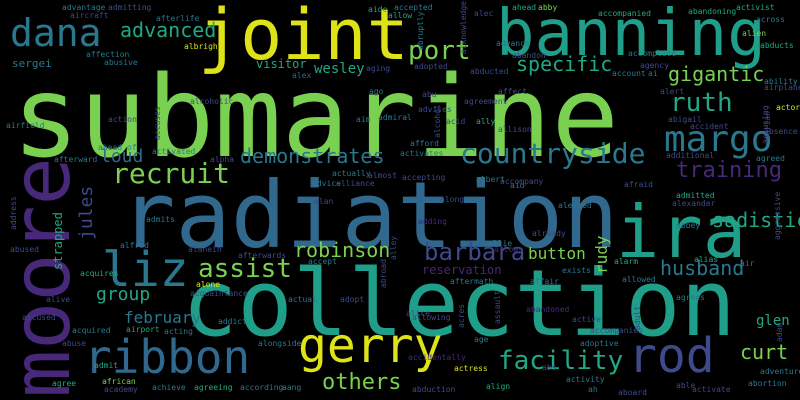 The image size is (800, 400). I want to click on cloud-word: academy, so click(121, 389).